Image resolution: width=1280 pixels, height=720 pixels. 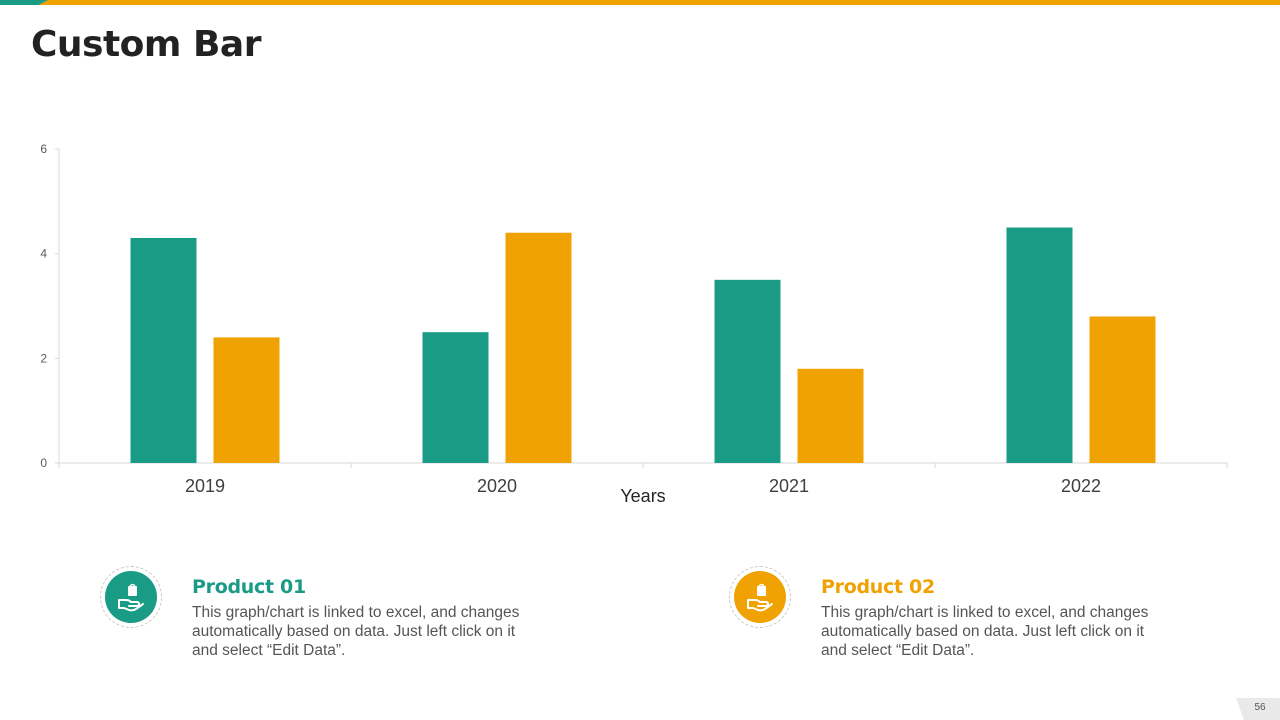 What do you see at coordinates (1122, 389) in the screenshot?
I see `bar-product-02-2022` at bounding box center [1122, 389].